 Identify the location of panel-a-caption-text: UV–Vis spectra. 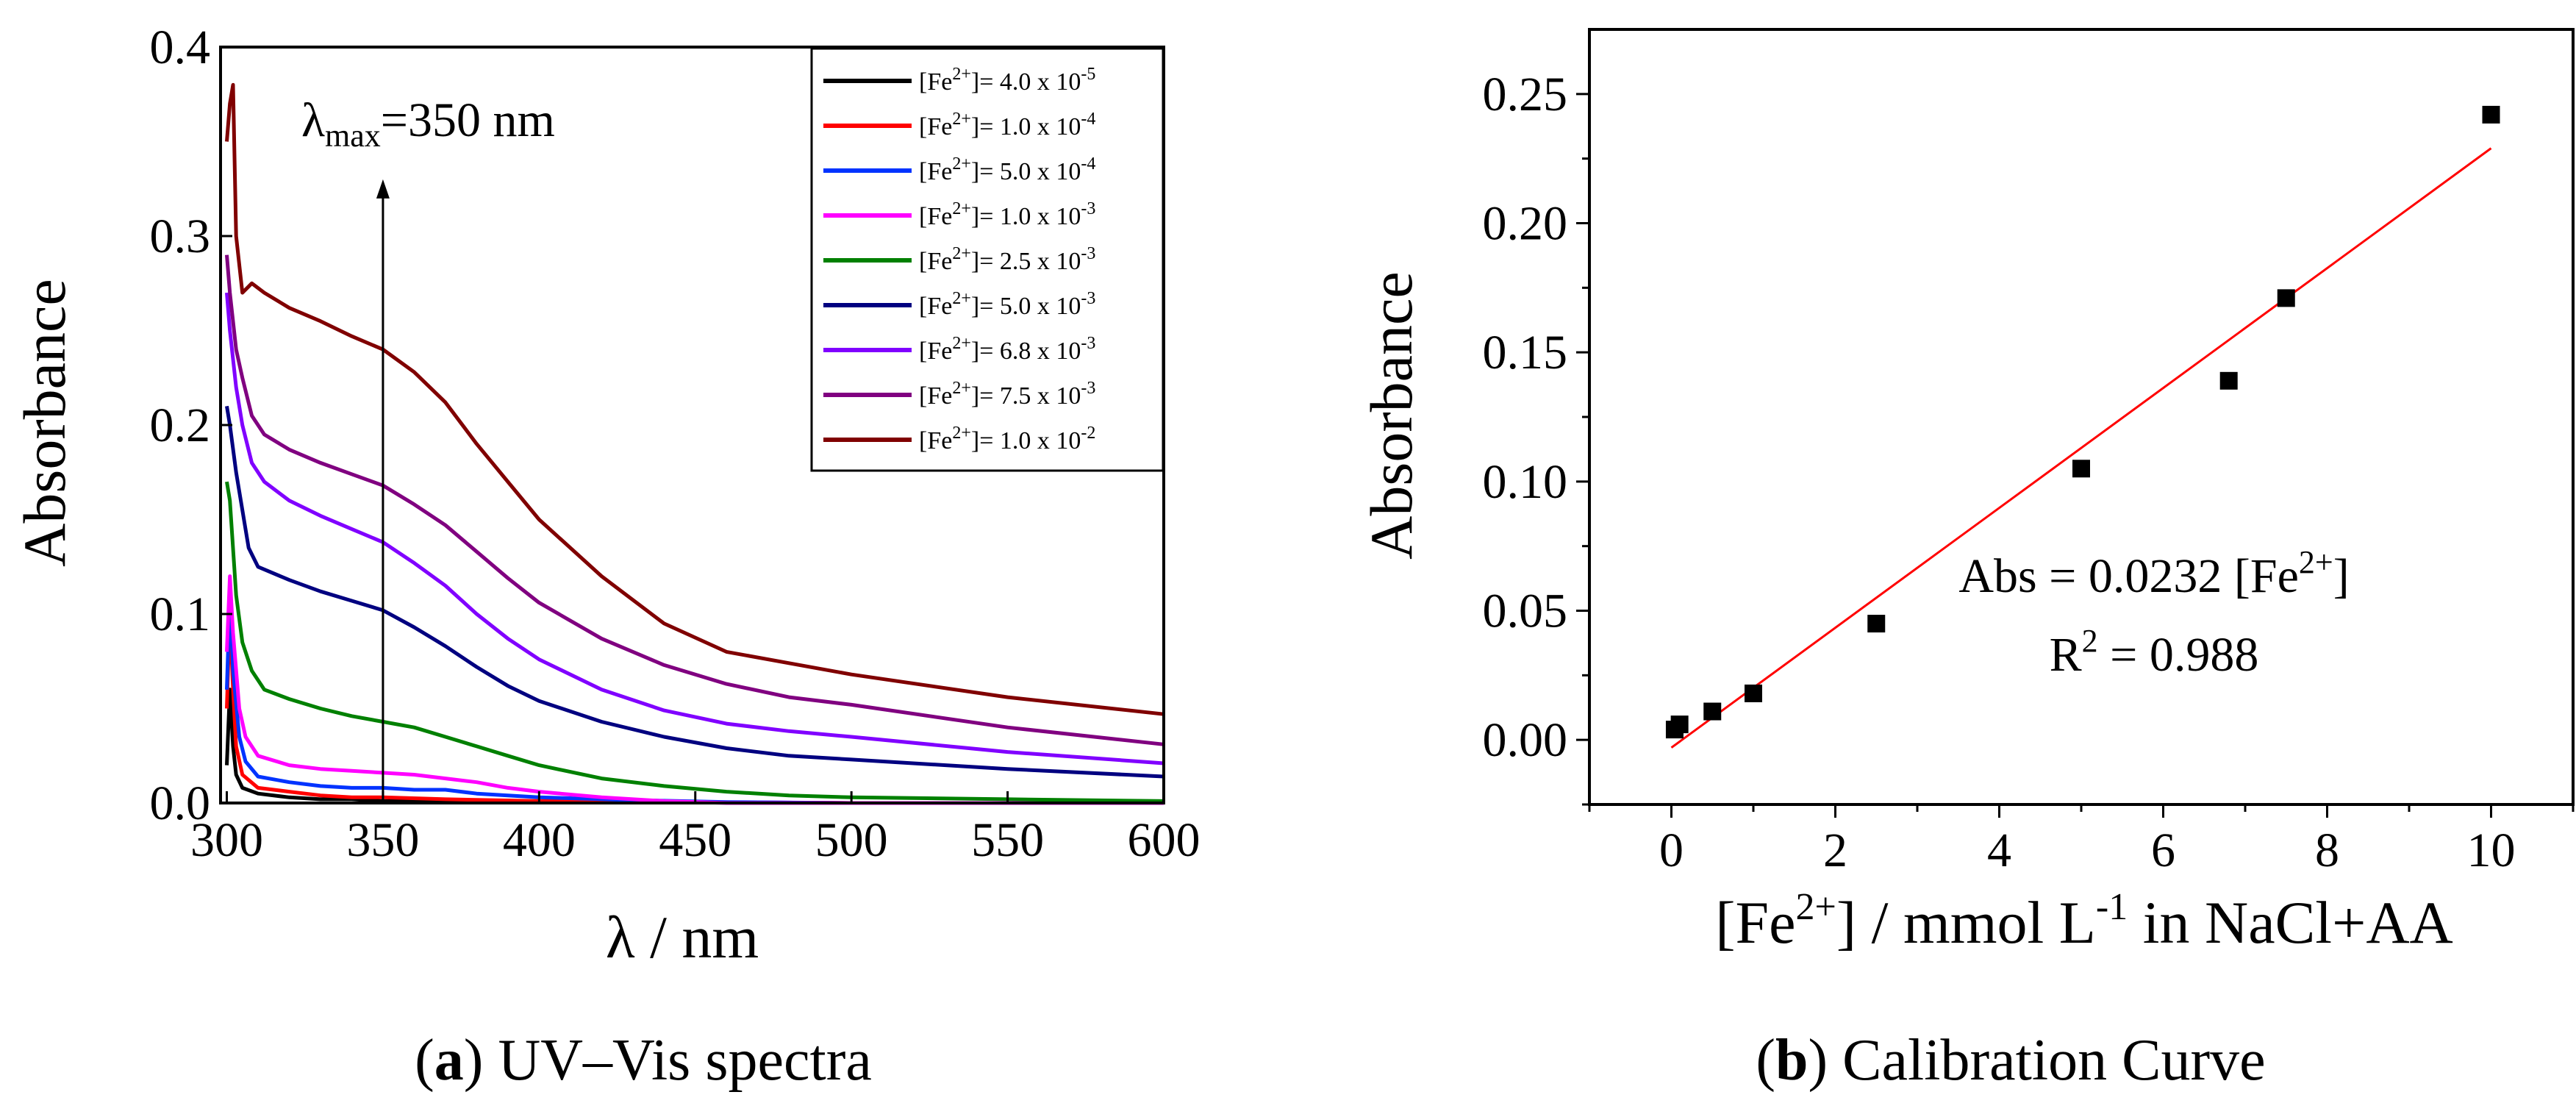
(677, 1060).